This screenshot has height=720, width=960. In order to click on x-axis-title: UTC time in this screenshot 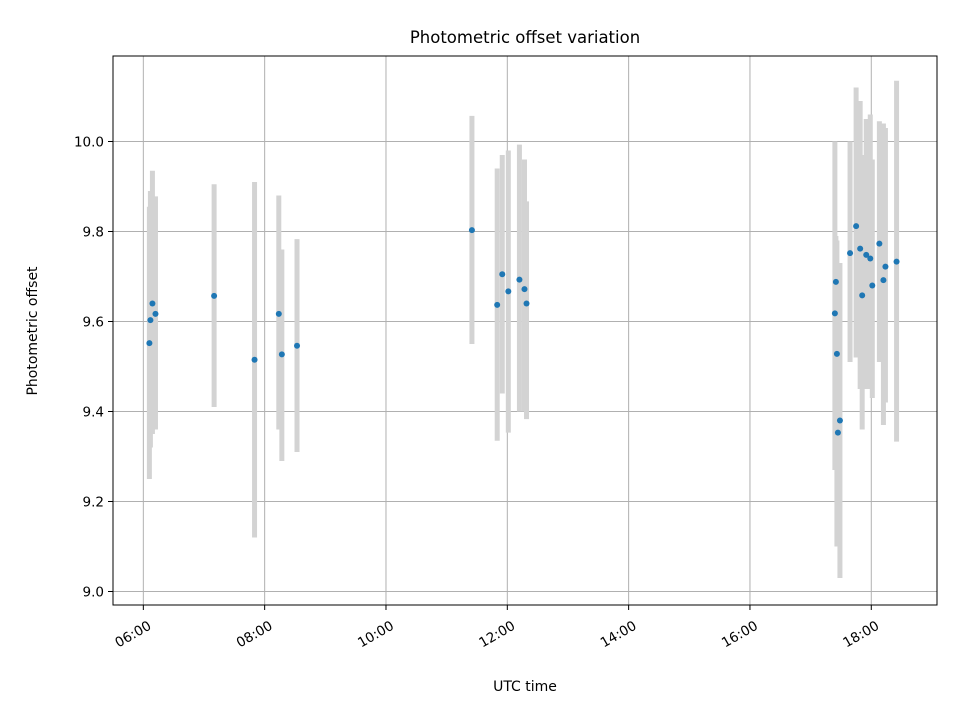, I will do `click(525, 687)`.